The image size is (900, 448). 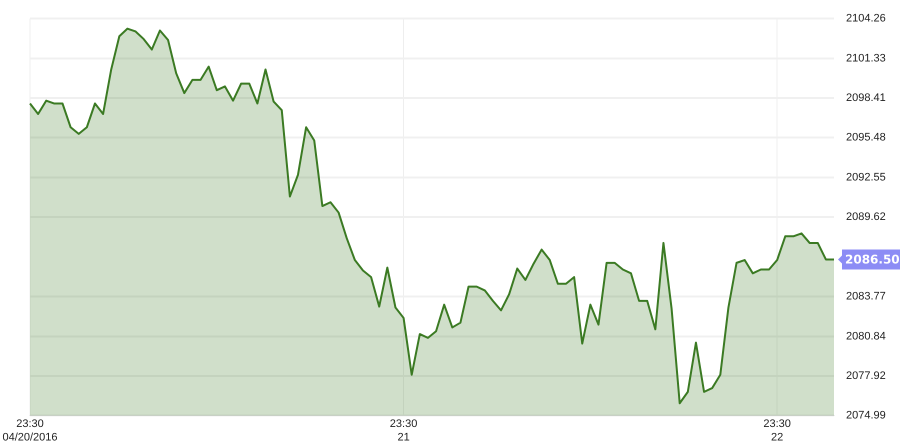 I want to click on y-tick-label: 2101.33, so click(x=866, y=58).